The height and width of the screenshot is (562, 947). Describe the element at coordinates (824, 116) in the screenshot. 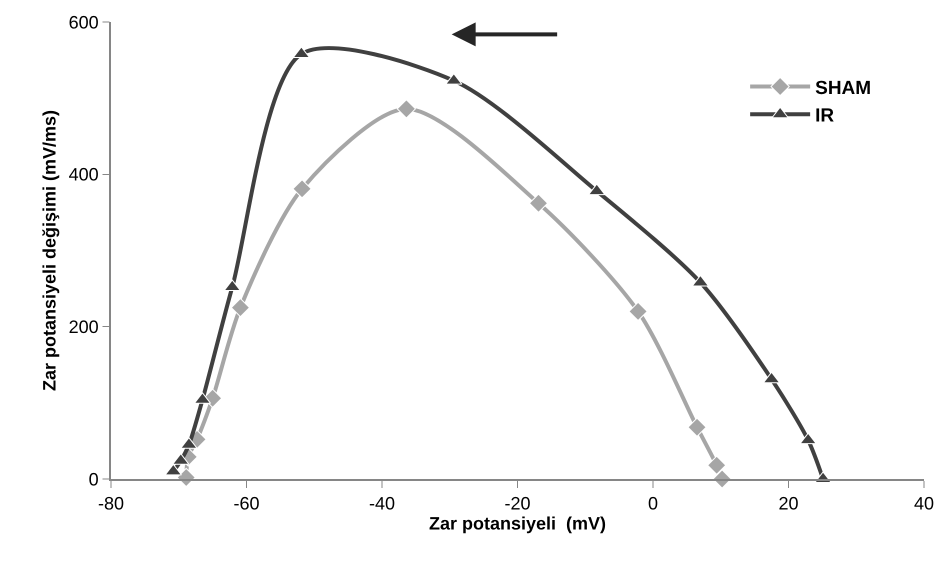

I see `legend-label: IR` at that location.